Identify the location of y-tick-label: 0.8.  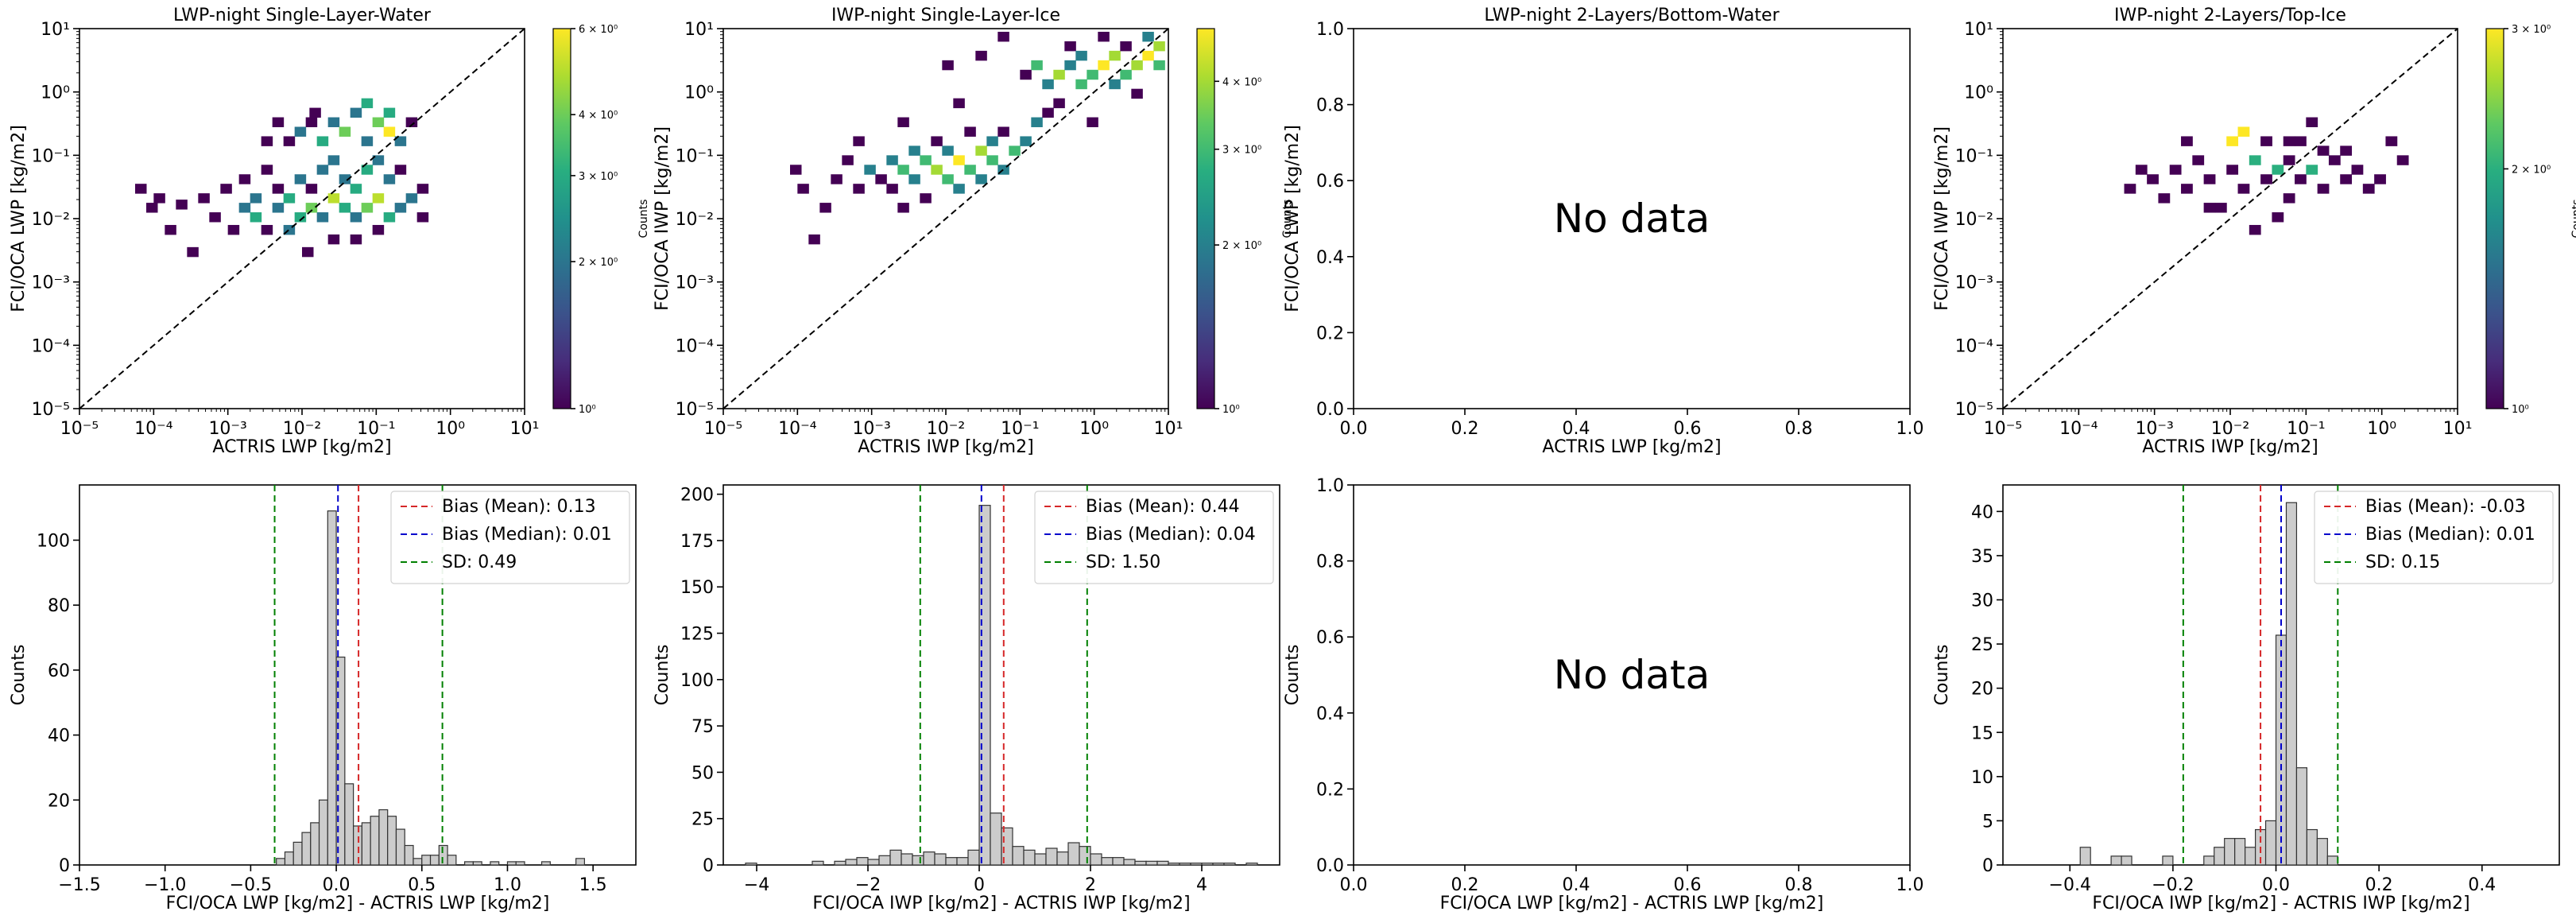
(1330, 562).